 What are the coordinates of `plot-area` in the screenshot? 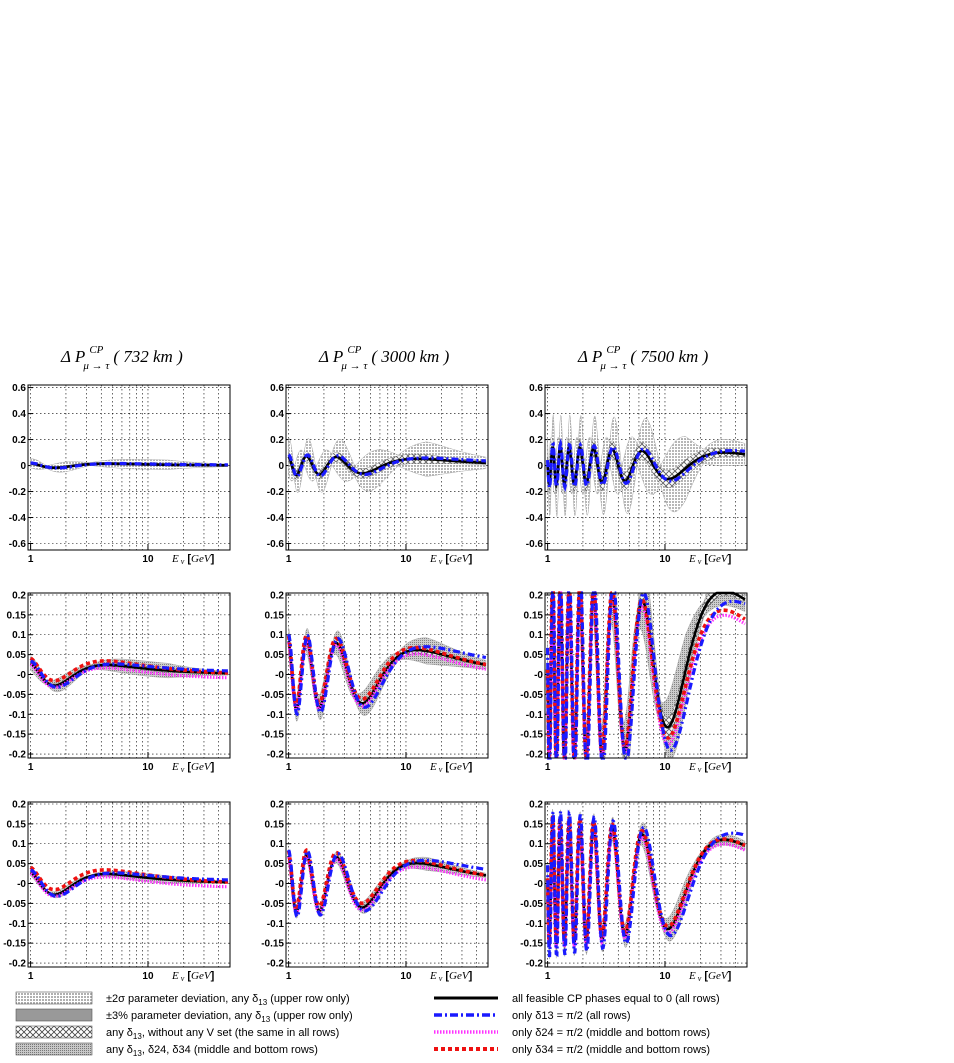 It's located at (129, 884).